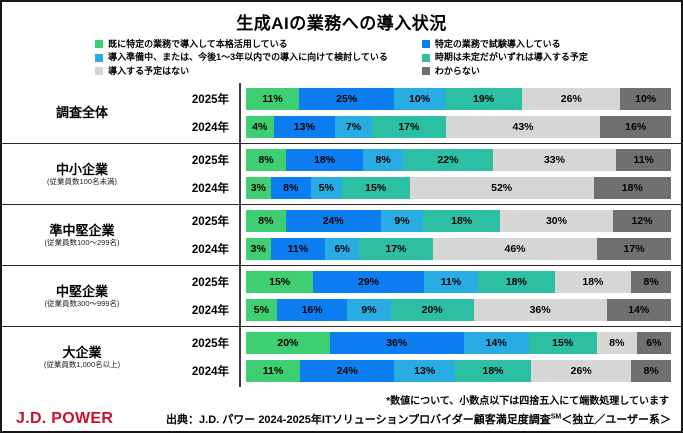  Describe the element at coordinates (448, 160) in the screenshot. I see `bar-segment: 22%` at that location.